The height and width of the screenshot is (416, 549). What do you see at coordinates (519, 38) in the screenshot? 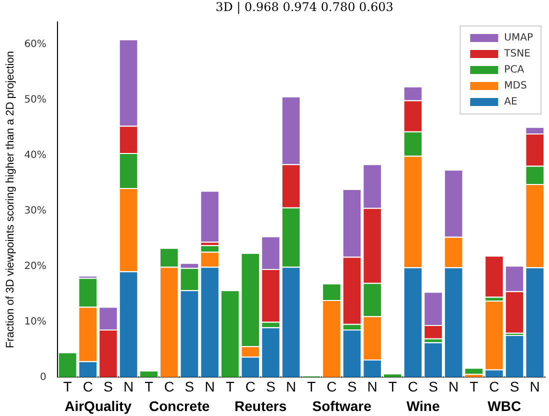
I see `legend-label: UMAP` at bounding box center [519, 38].